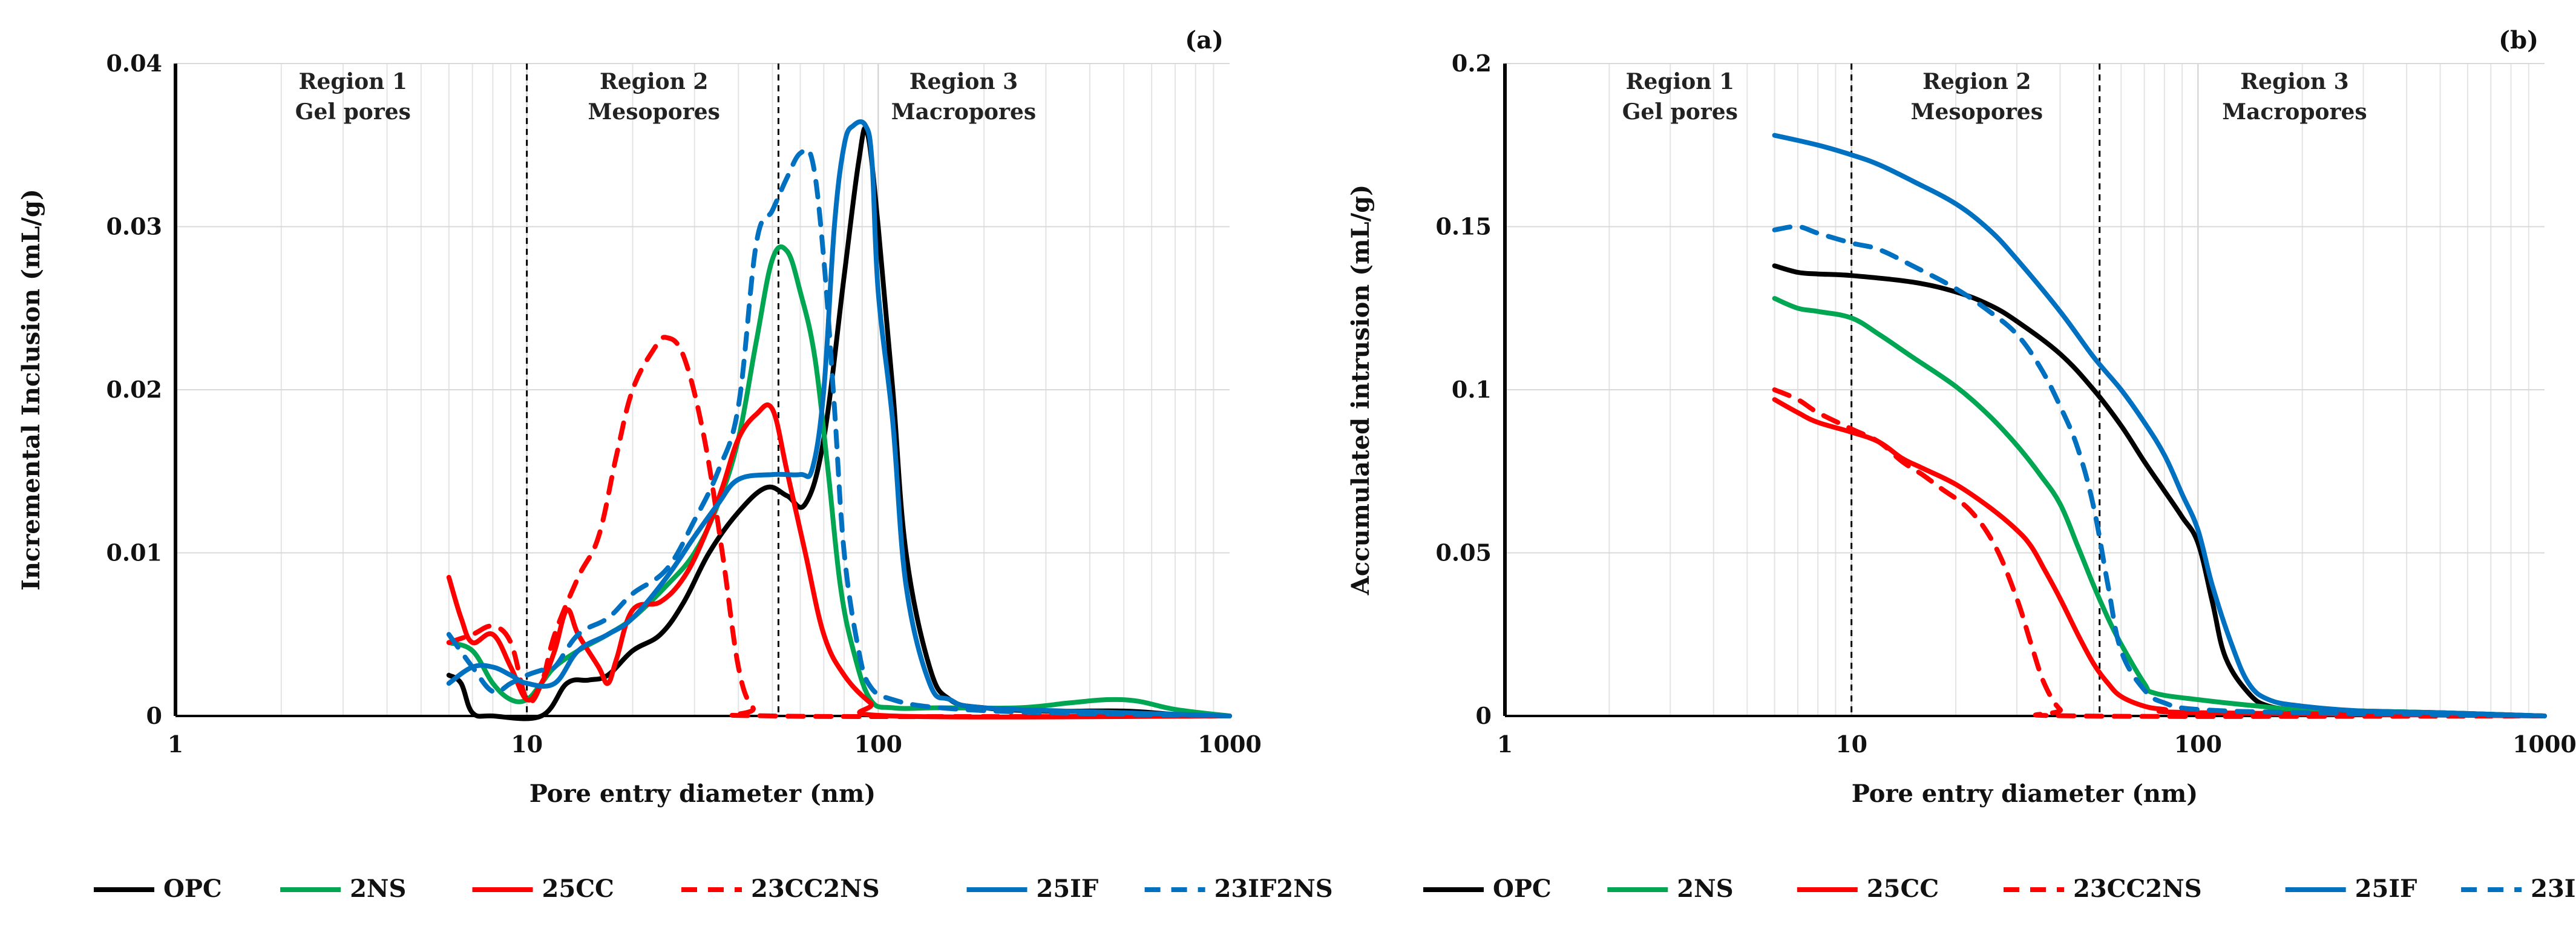 Image resolution: width=2576 pixels, height=929 pixels. What do you see at coordinates (1999, 889) in the screenshot?
I see `legend-panel-b: OPC 2NS 25CC 23CC2NS 25IF 23IF2NS` at bounding box center [1999, 889].